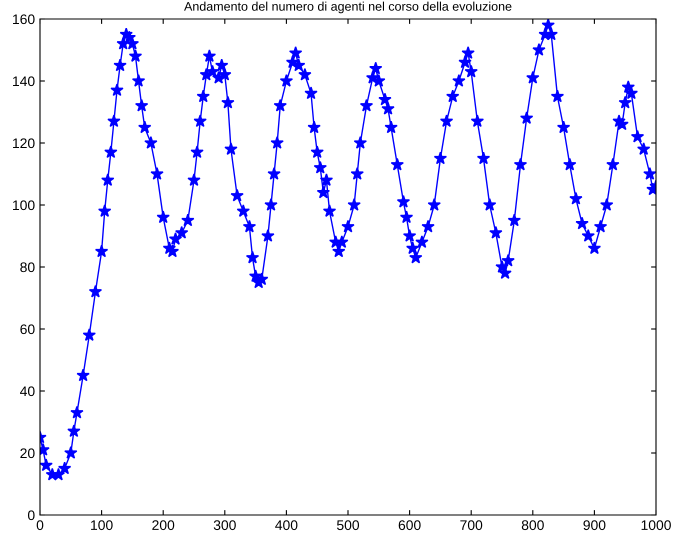 This screenshot has height=534, width=673. What do you see at coordinates (348, 8) in the screenshot?
I see `chart-title: Andamento del numero di agenti nel corso della evoluzione` at bounding box center [348, 8].